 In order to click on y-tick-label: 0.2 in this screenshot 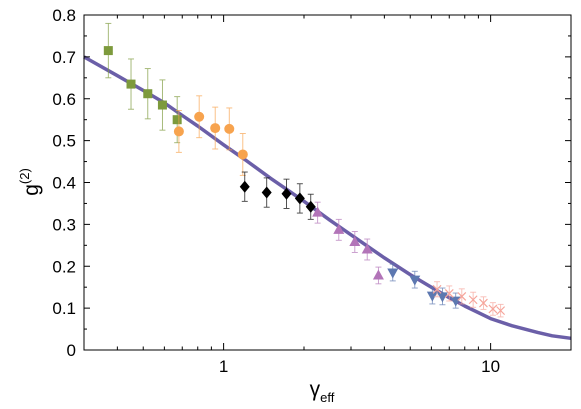, I will do `click(64, 266)`.